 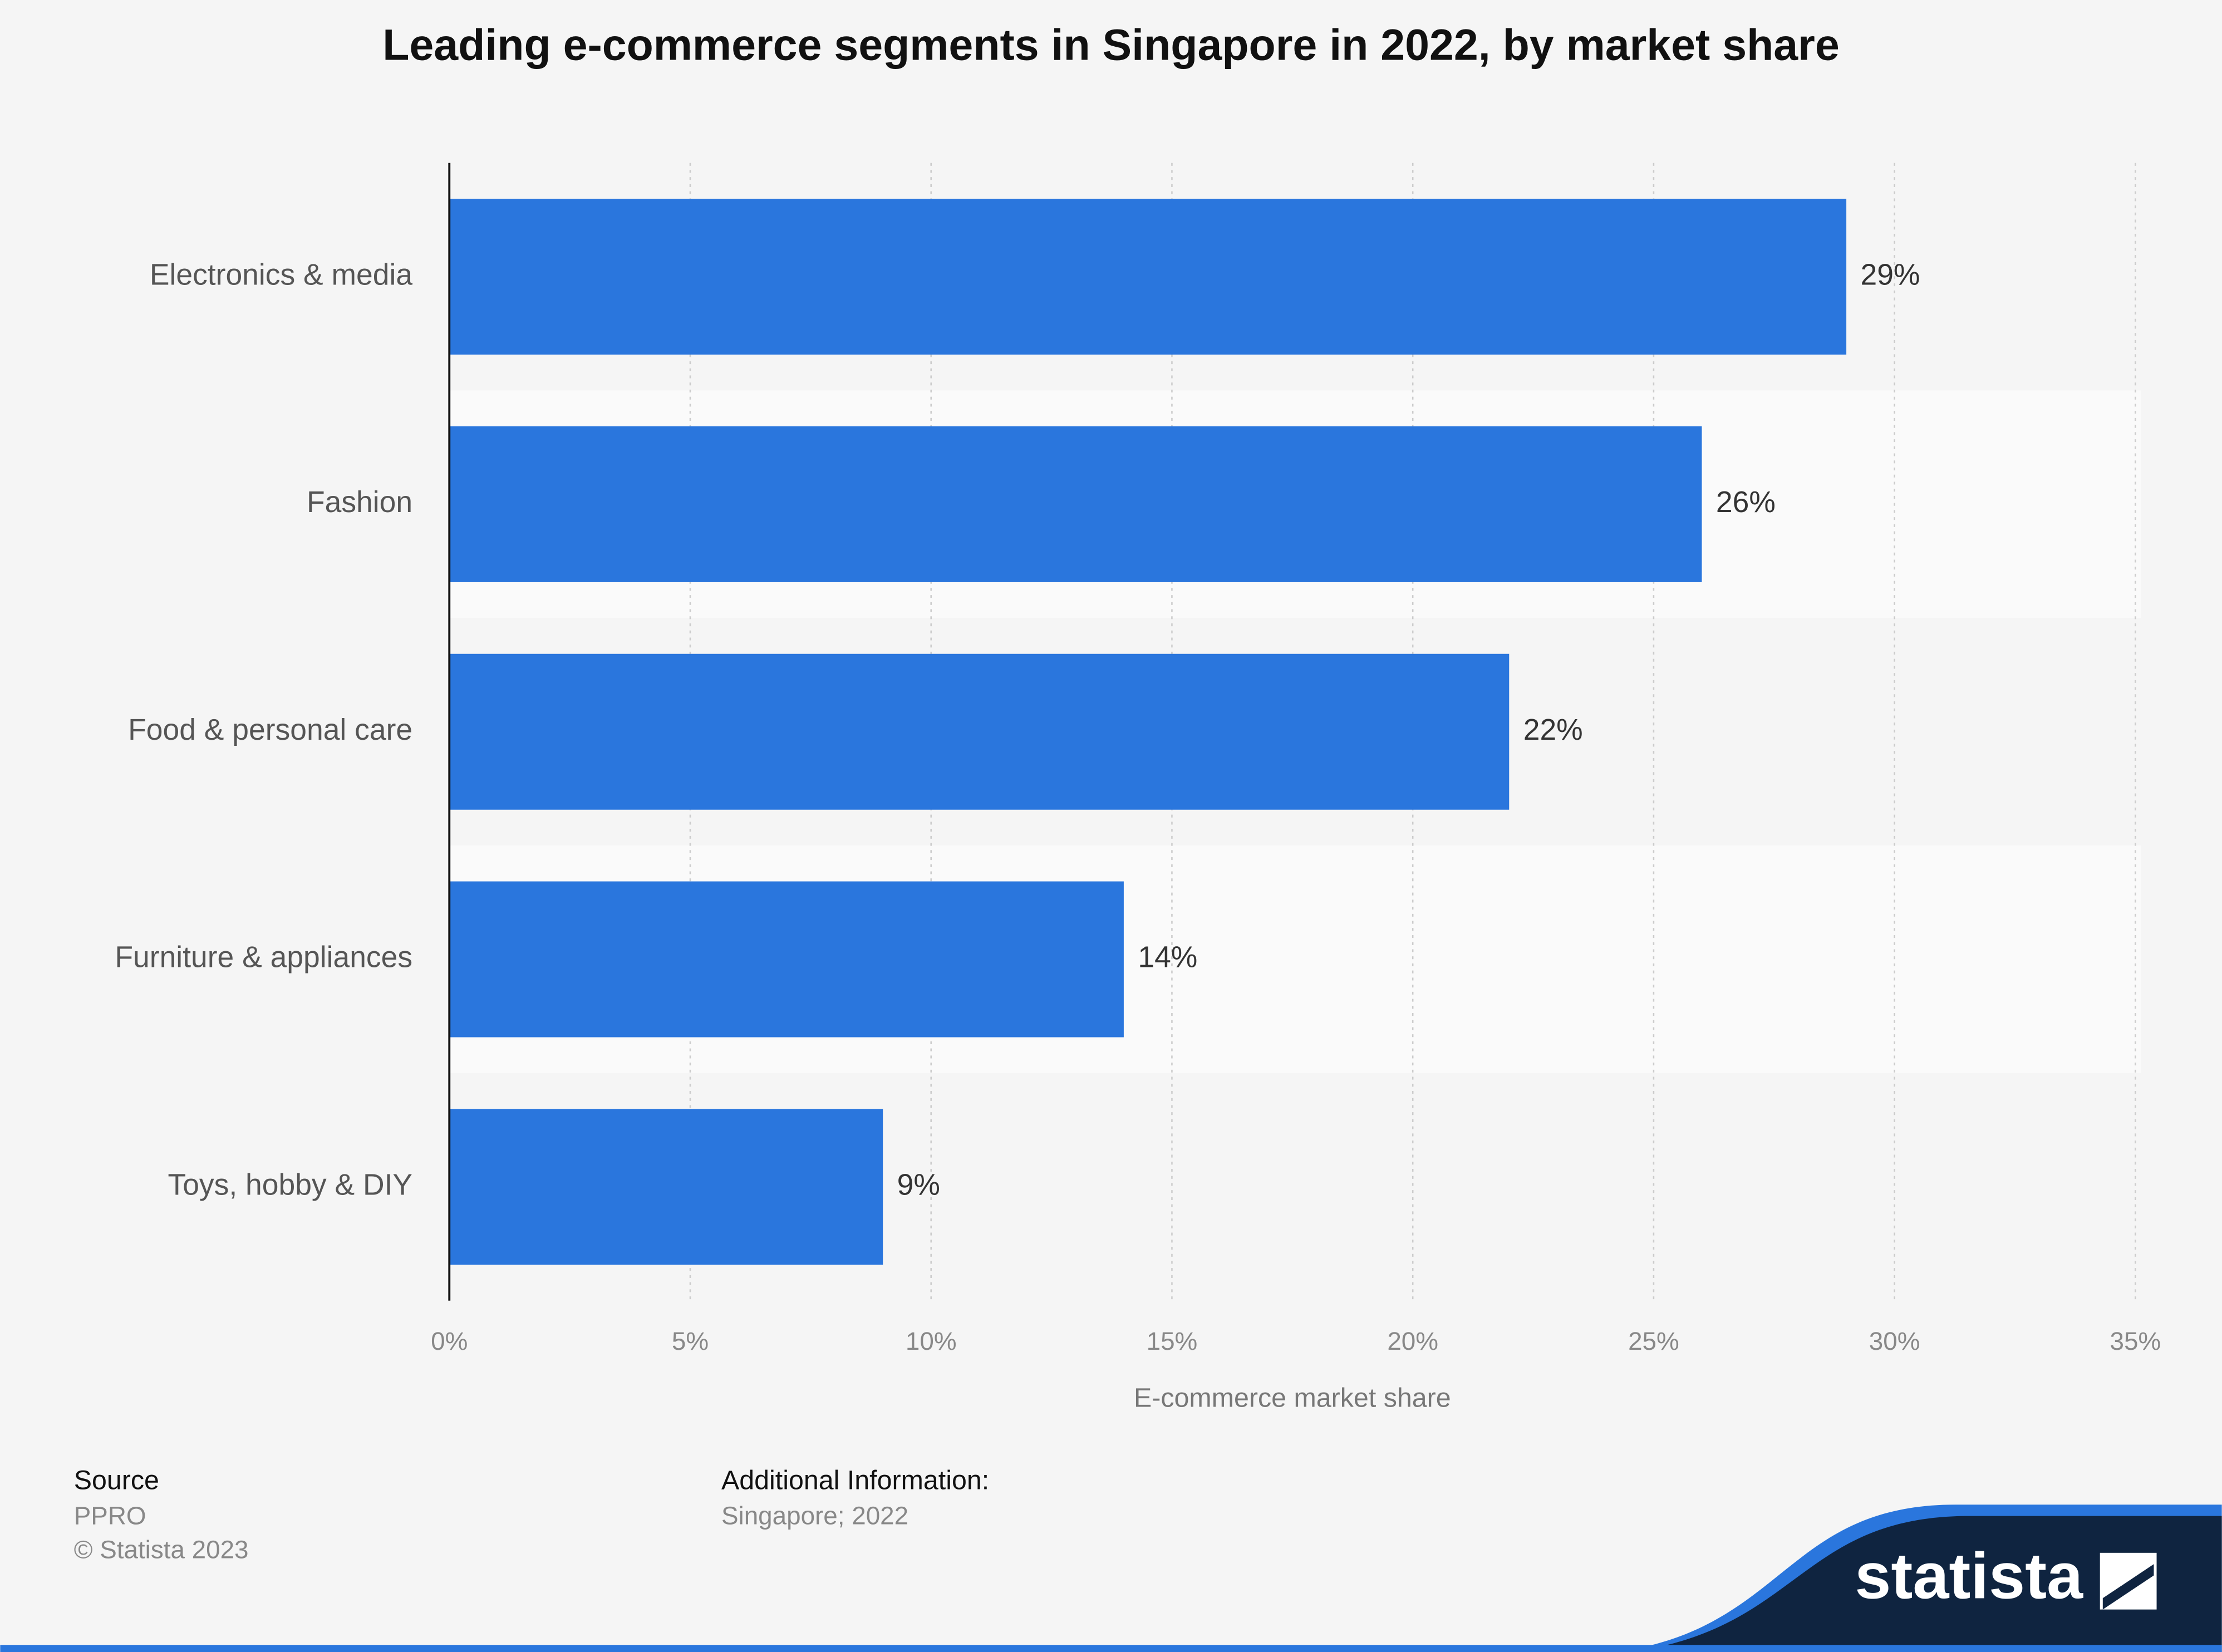 I want to click on x-tick-label: 10%, so click(x=931, y=1341).